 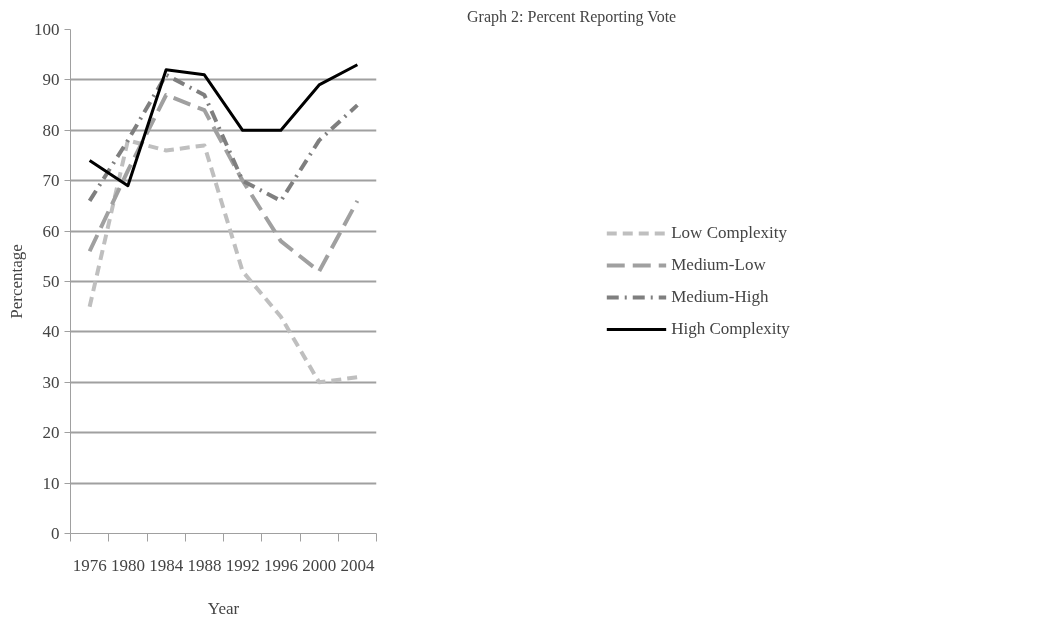 What do you see at coordinates (357, 565) in the screenshot?
I see `x-tick-label: 2004` at bounding box center [357, 565].